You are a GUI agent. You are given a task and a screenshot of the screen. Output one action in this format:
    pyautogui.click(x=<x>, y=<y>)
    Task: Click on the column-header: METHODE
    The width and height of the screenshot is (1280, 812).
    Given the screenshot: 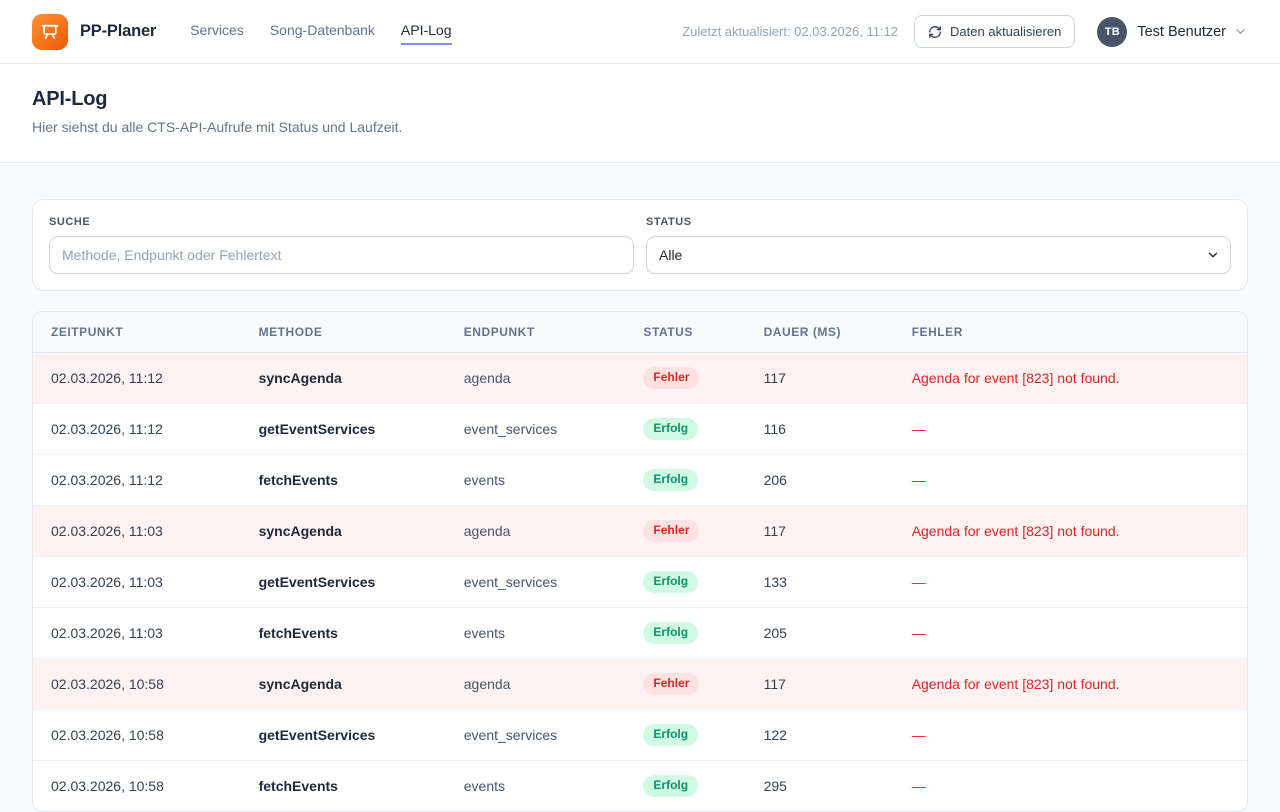 What is the action you would take?
    pyautogui.click(x=343, y=332)
    